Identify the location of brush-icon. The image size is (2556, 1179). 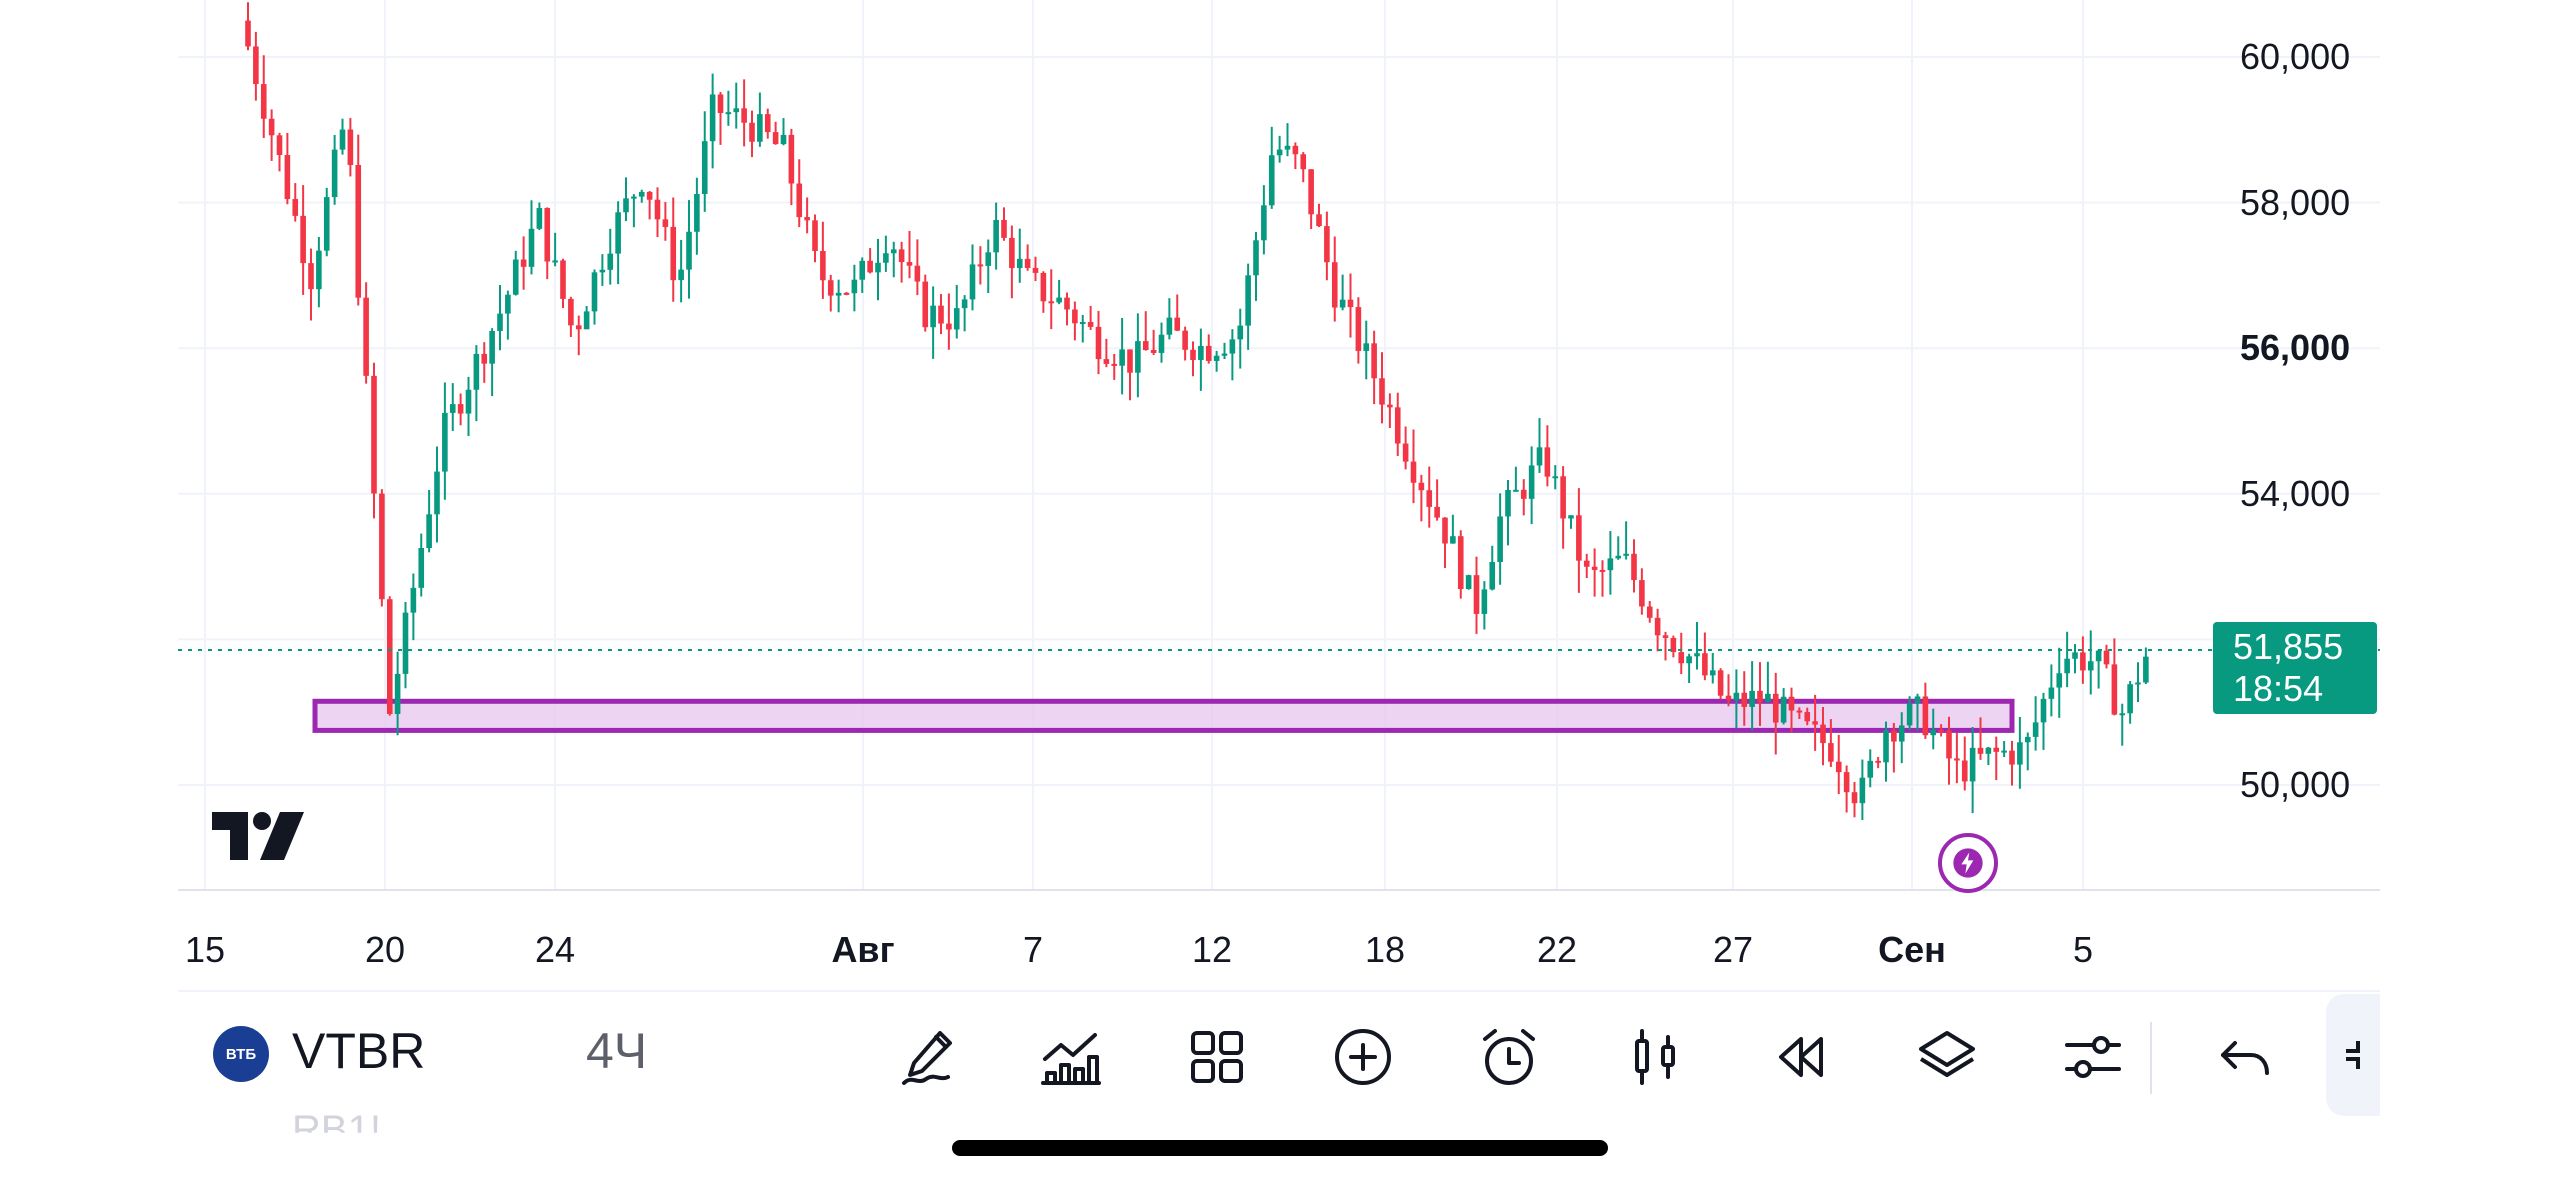
(928, 1057).